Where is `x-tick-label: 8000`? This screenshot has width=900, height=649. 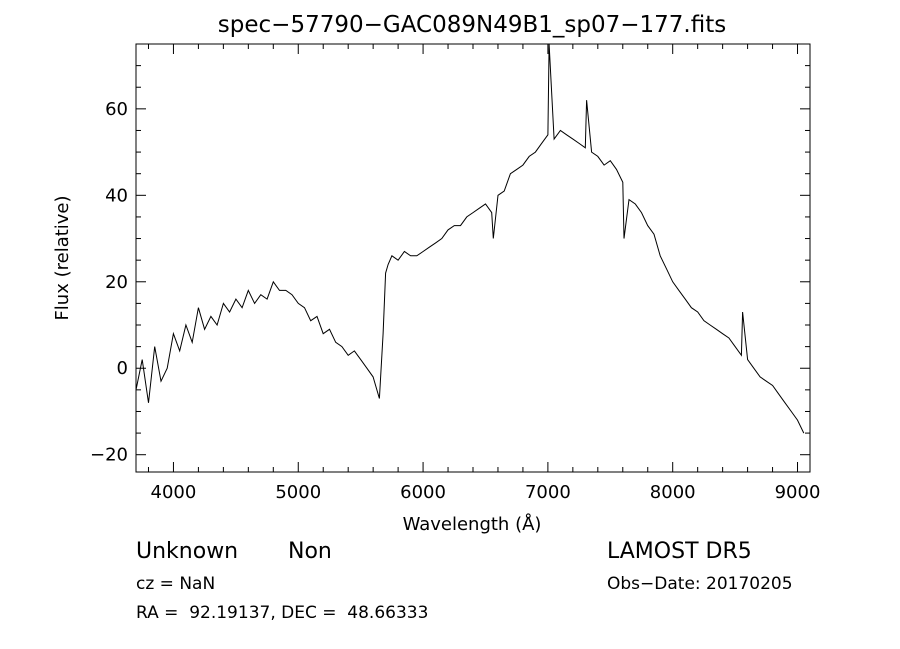 x-tick-label: 8000 is located at coordinates (673, 492).